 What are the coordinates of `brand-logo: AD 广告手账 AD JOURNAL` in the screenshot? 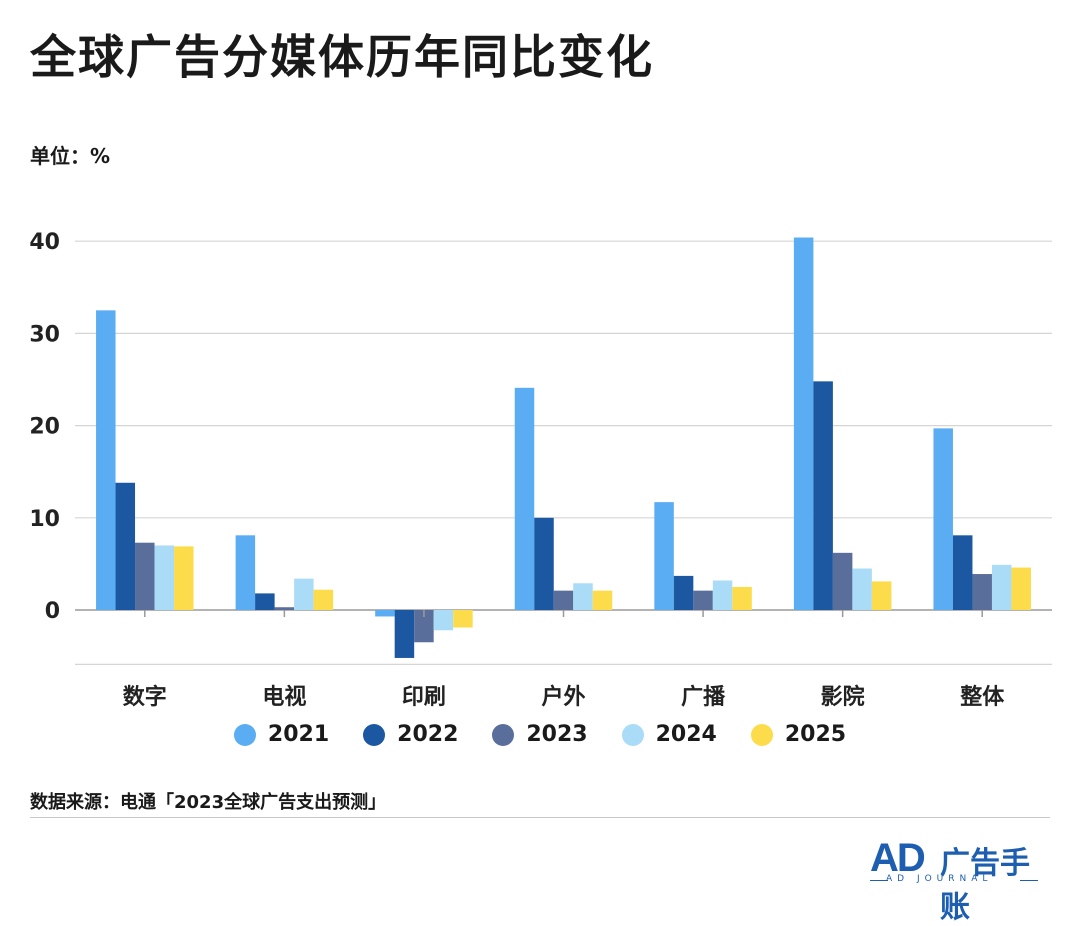 It's located at (960, 880).